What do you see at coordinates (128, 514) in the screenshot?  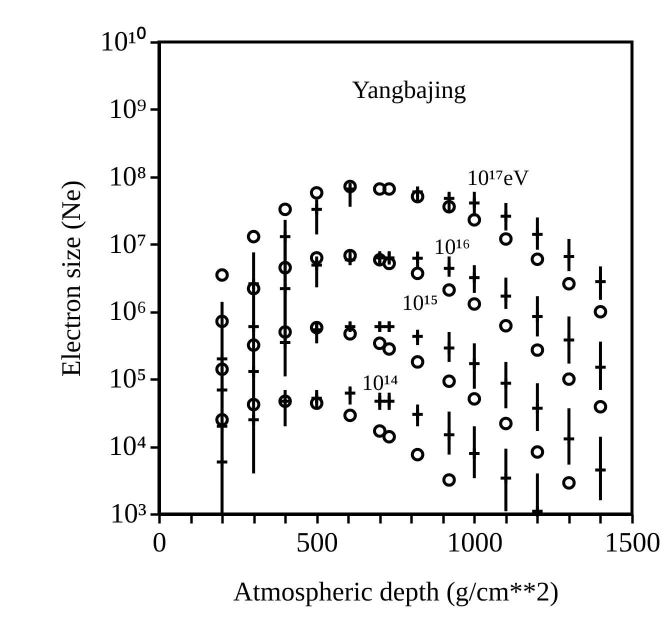 I see `y-tick-label: 10³` at bounding box center [128, 514].